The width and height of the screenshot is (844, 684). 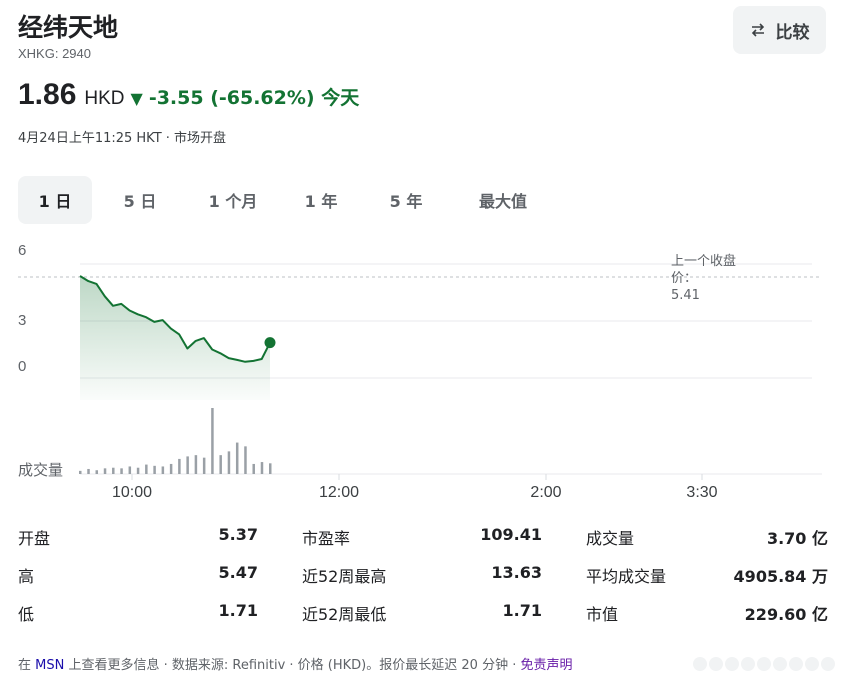 I want to click on previous-close-annotation: 上一个收盘价： 5.41, so click(x=706, y=278).